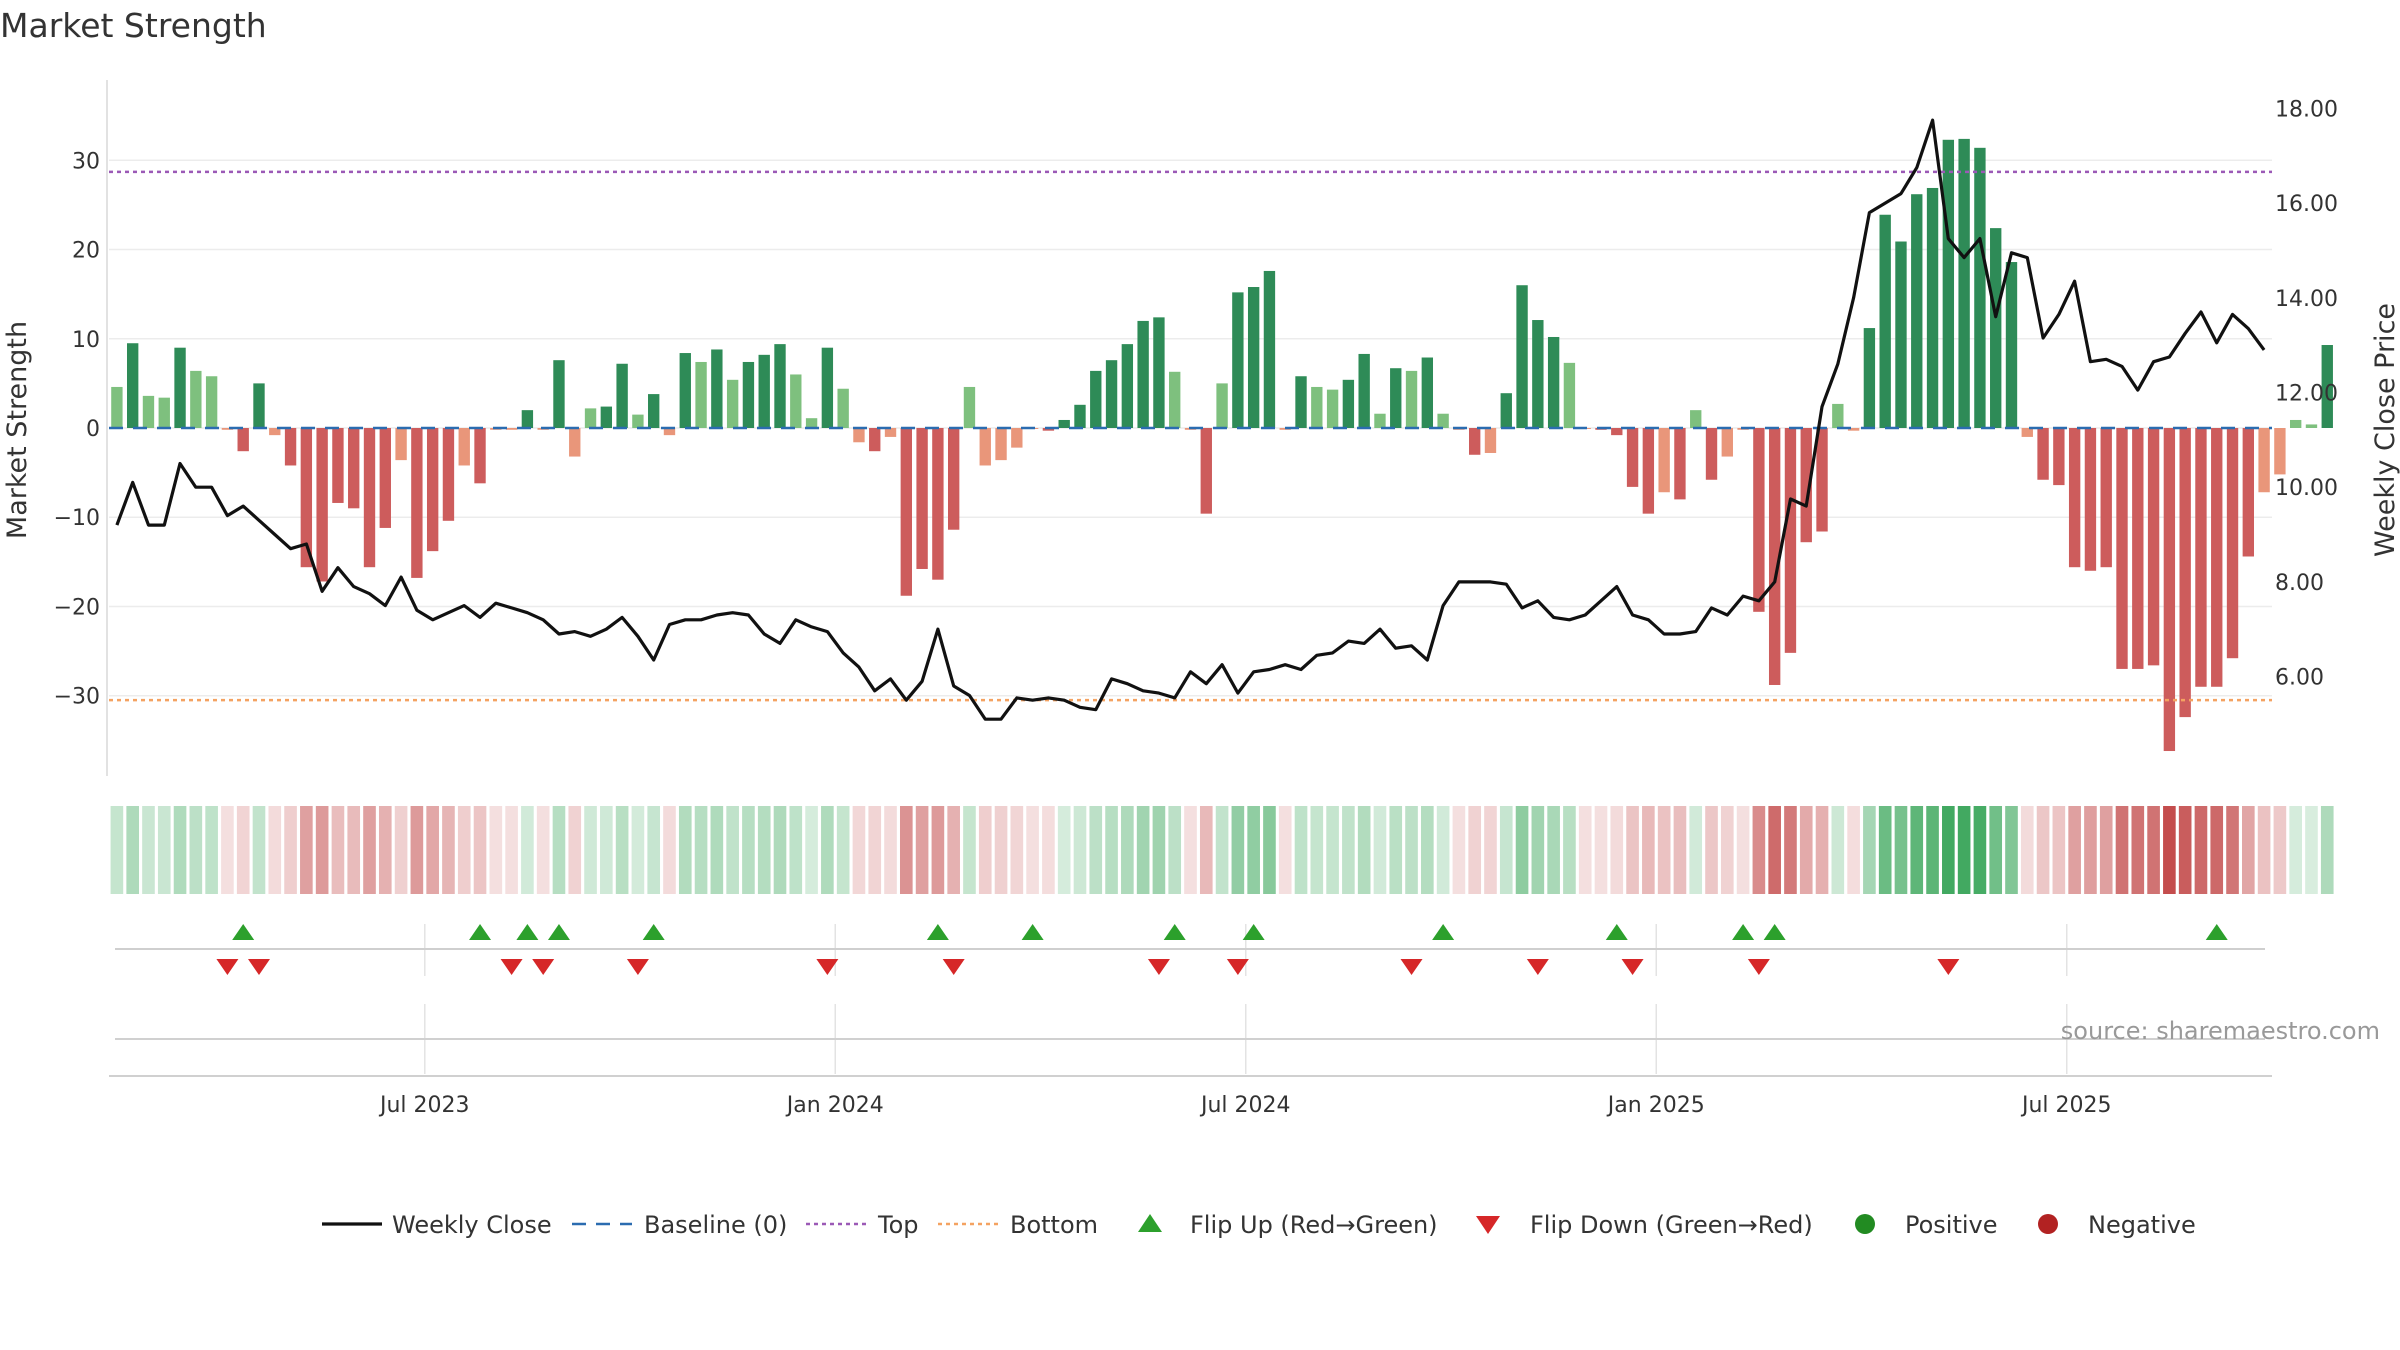 The width and height of the screenshot is (2400, 1350). What do you see at coordinates (77, 697) in the screenshot?
I see `left-tick-label: −30` at bounding box center [77, 697].